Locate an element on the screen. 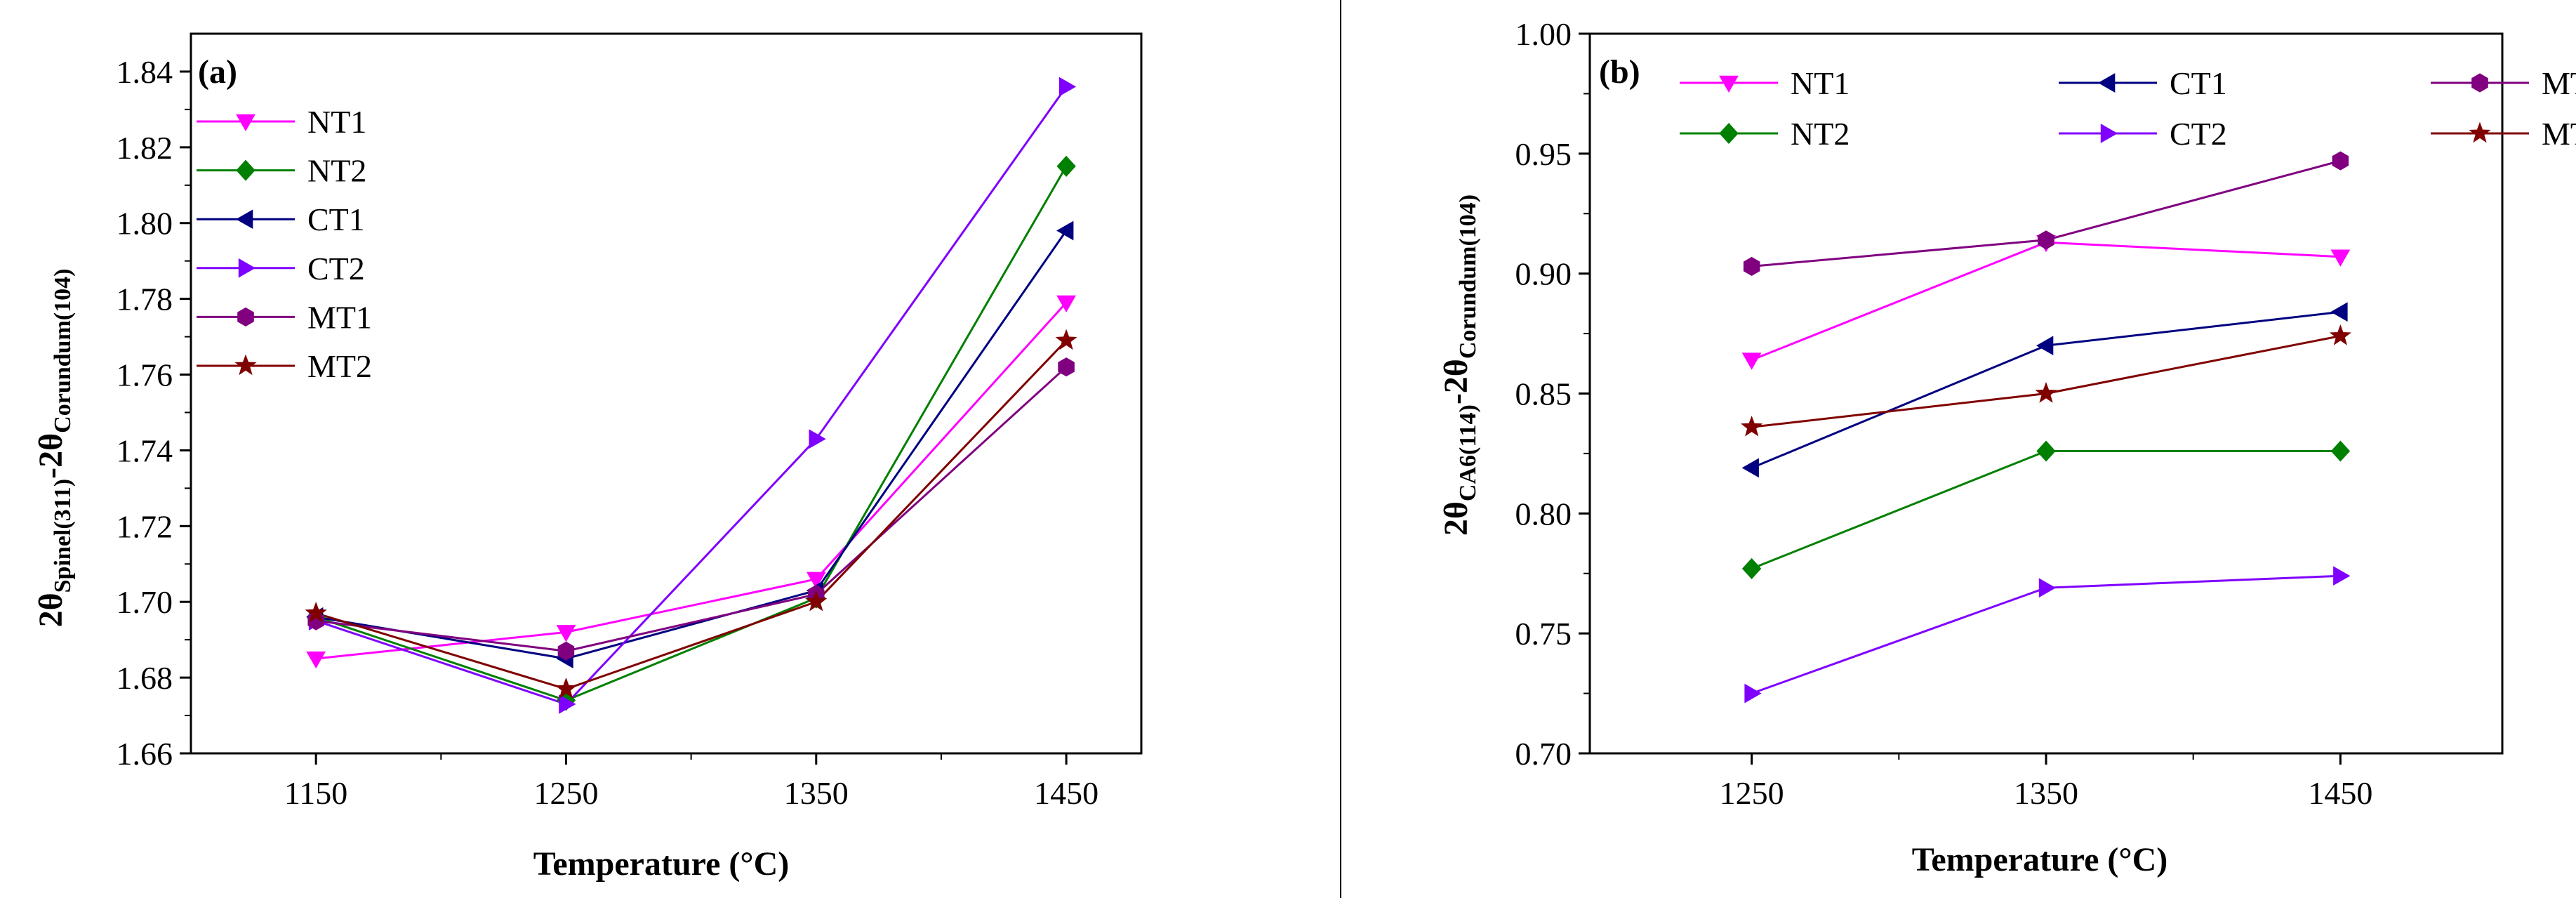 The height and width of the screenshot is (898, 2576). y-tick-label: 1.82 is located at coordinates (145, 148).